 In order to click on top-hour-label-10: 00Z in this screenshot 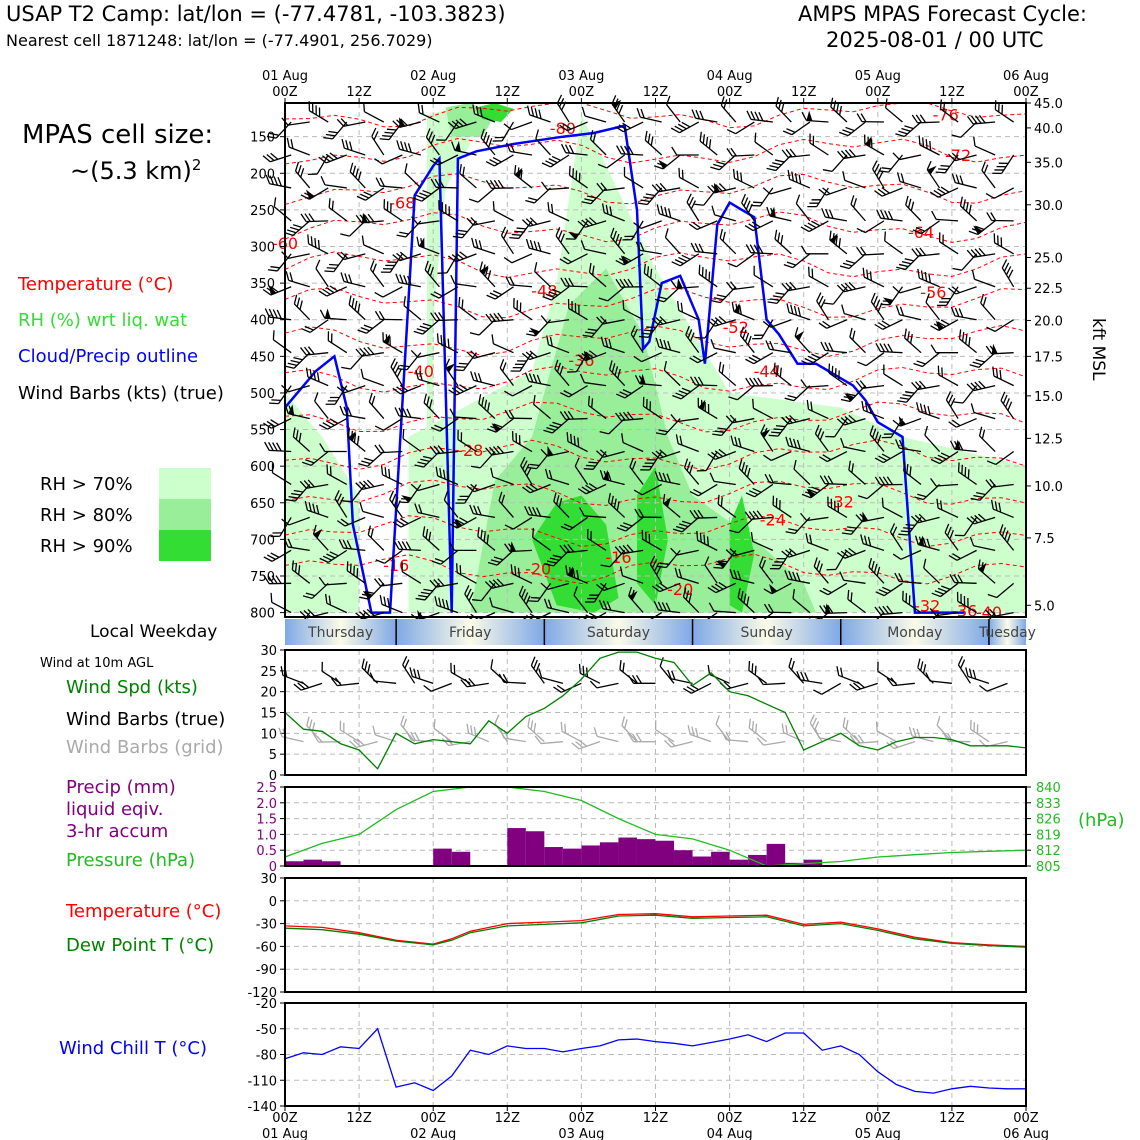, I will do `click(1026, 92)`.